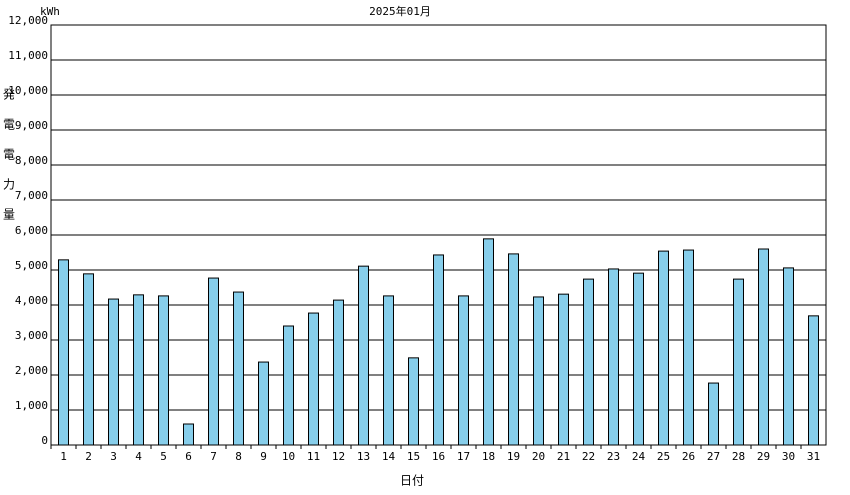 Image resolution: width=850 pixels, height=495 pixels. What do you see at coordinates (31, 405) in the screenshot?
I see `y-tick-label: 1,000` at bounding box center [31, 405].